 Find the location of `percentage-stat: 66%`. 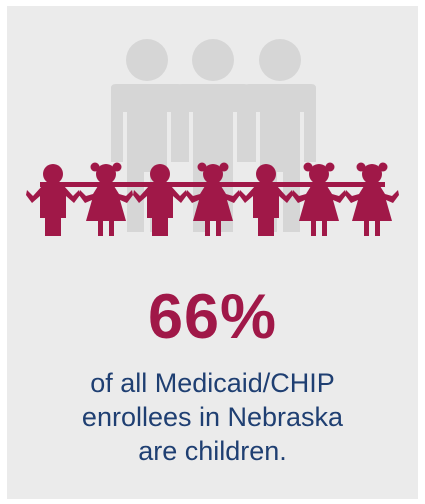

percentage-stat: 66% is located at coordinates (212, 317).